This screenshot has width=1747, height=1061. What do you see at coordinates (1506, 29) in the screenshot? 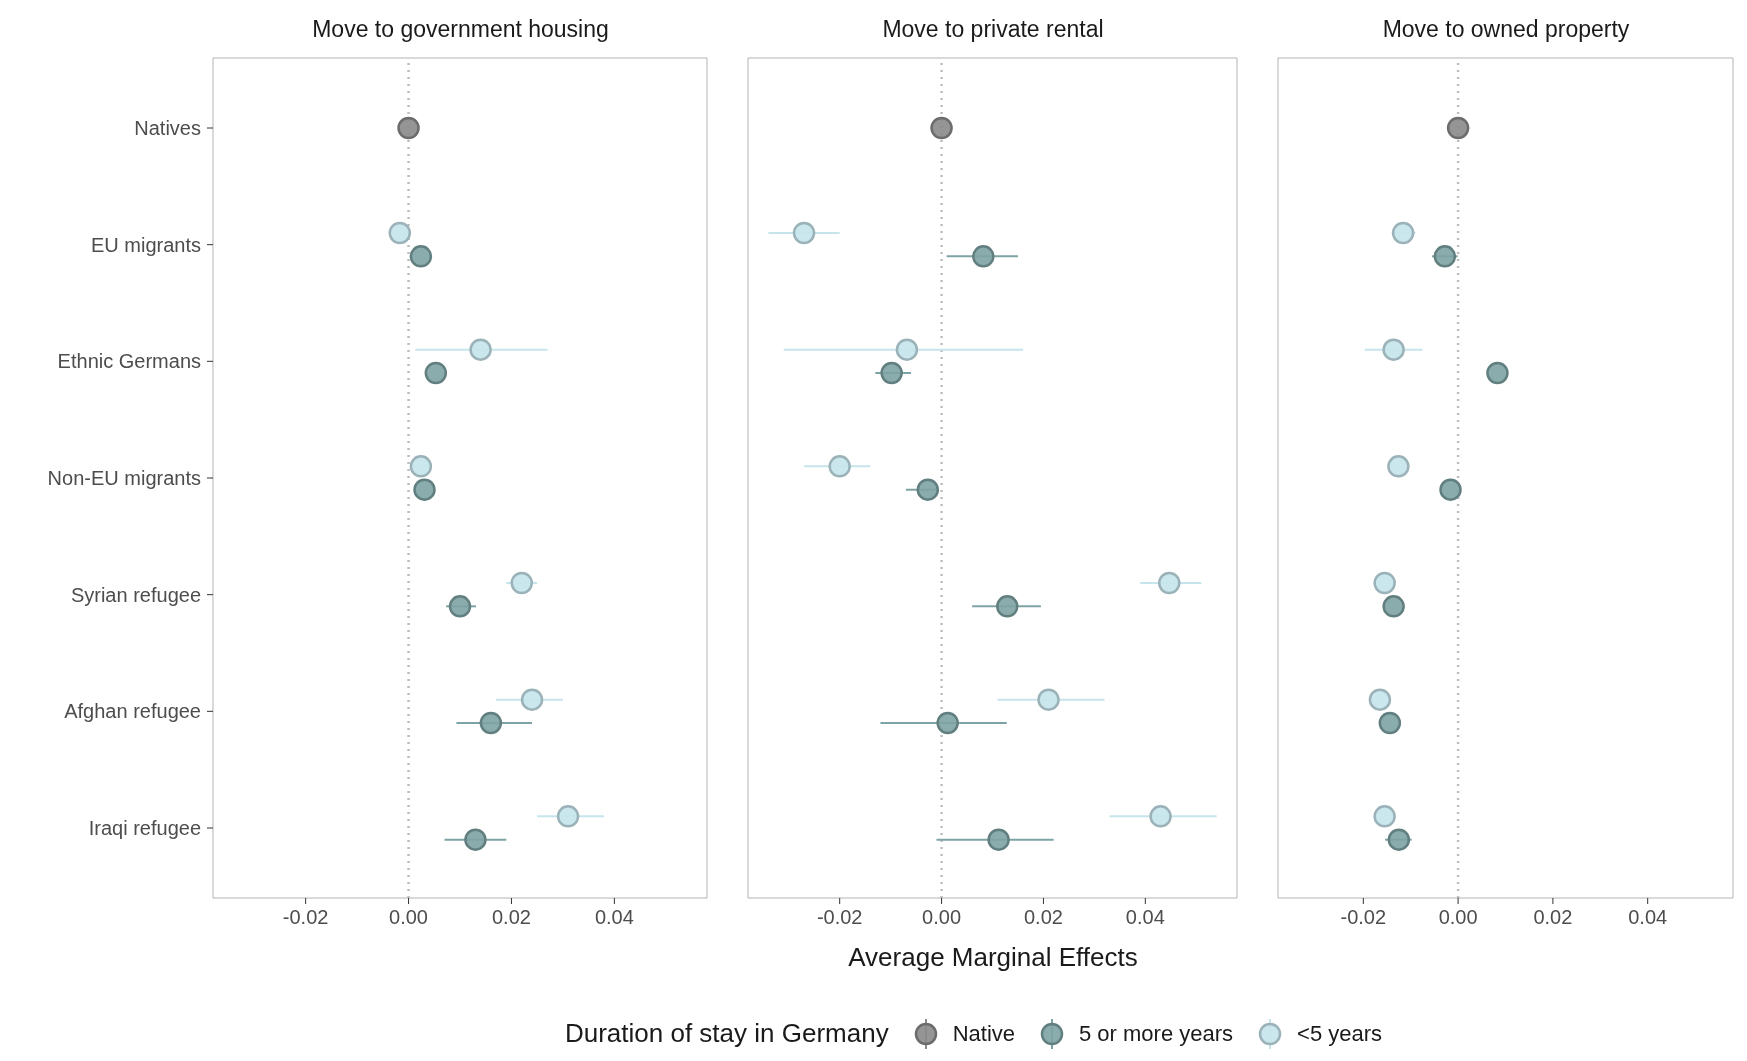
I see `chart-title: Move to owned property` at bounding box center [1506, 29].